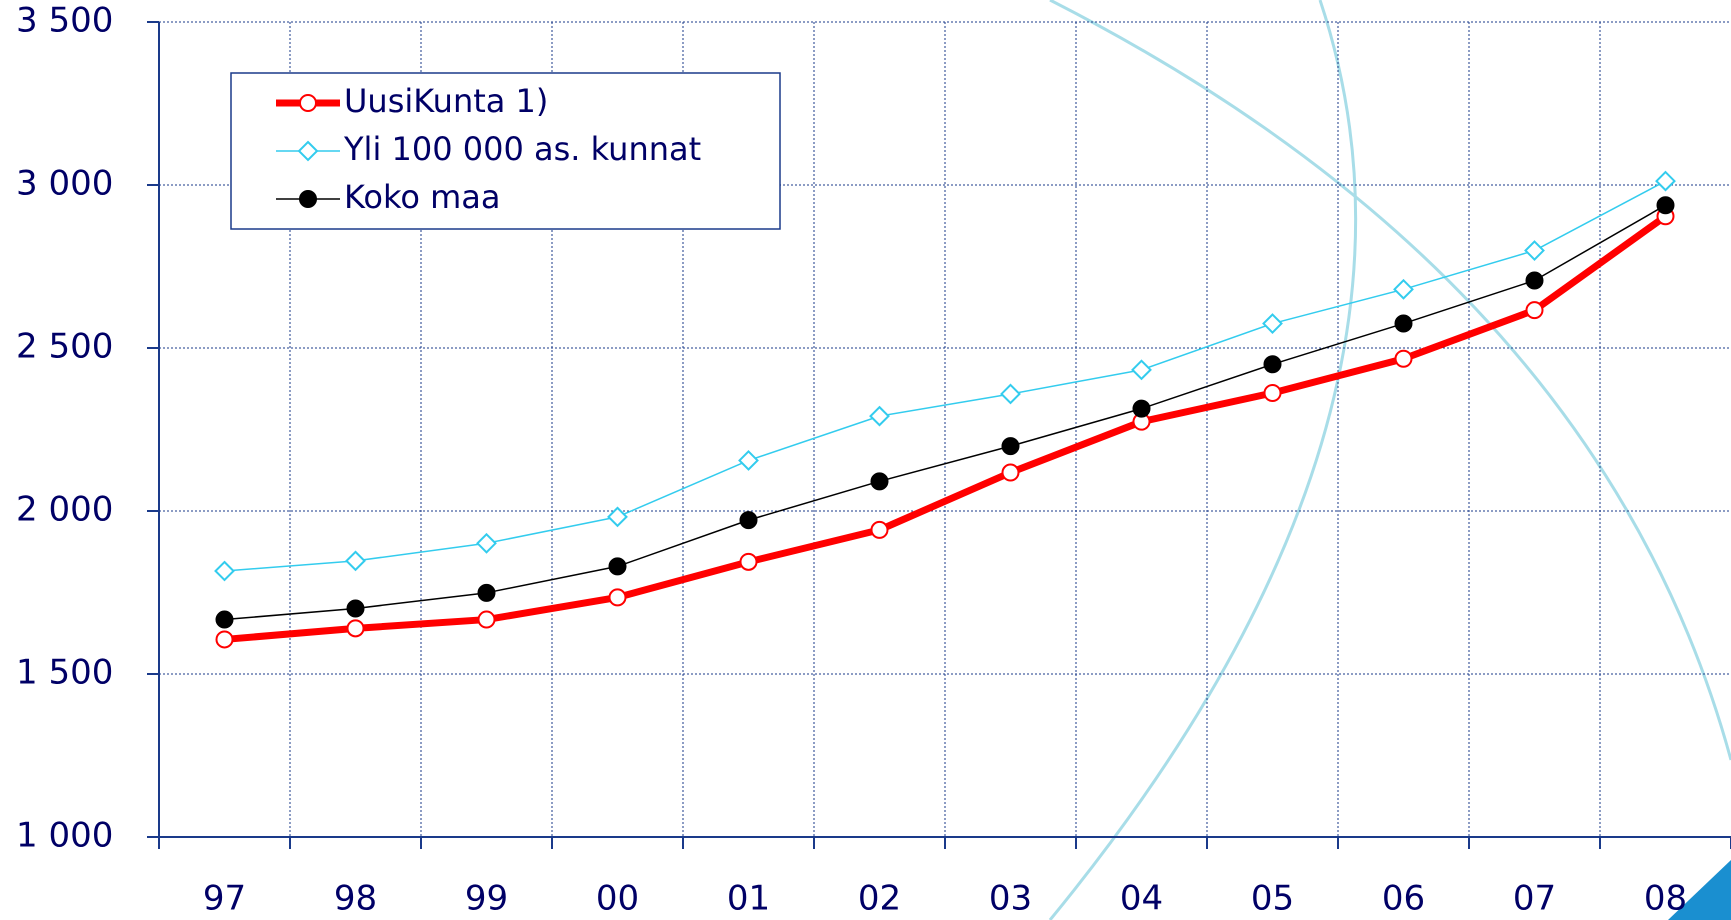  I want to click on x-tick-label: 01, so click(748, 899).